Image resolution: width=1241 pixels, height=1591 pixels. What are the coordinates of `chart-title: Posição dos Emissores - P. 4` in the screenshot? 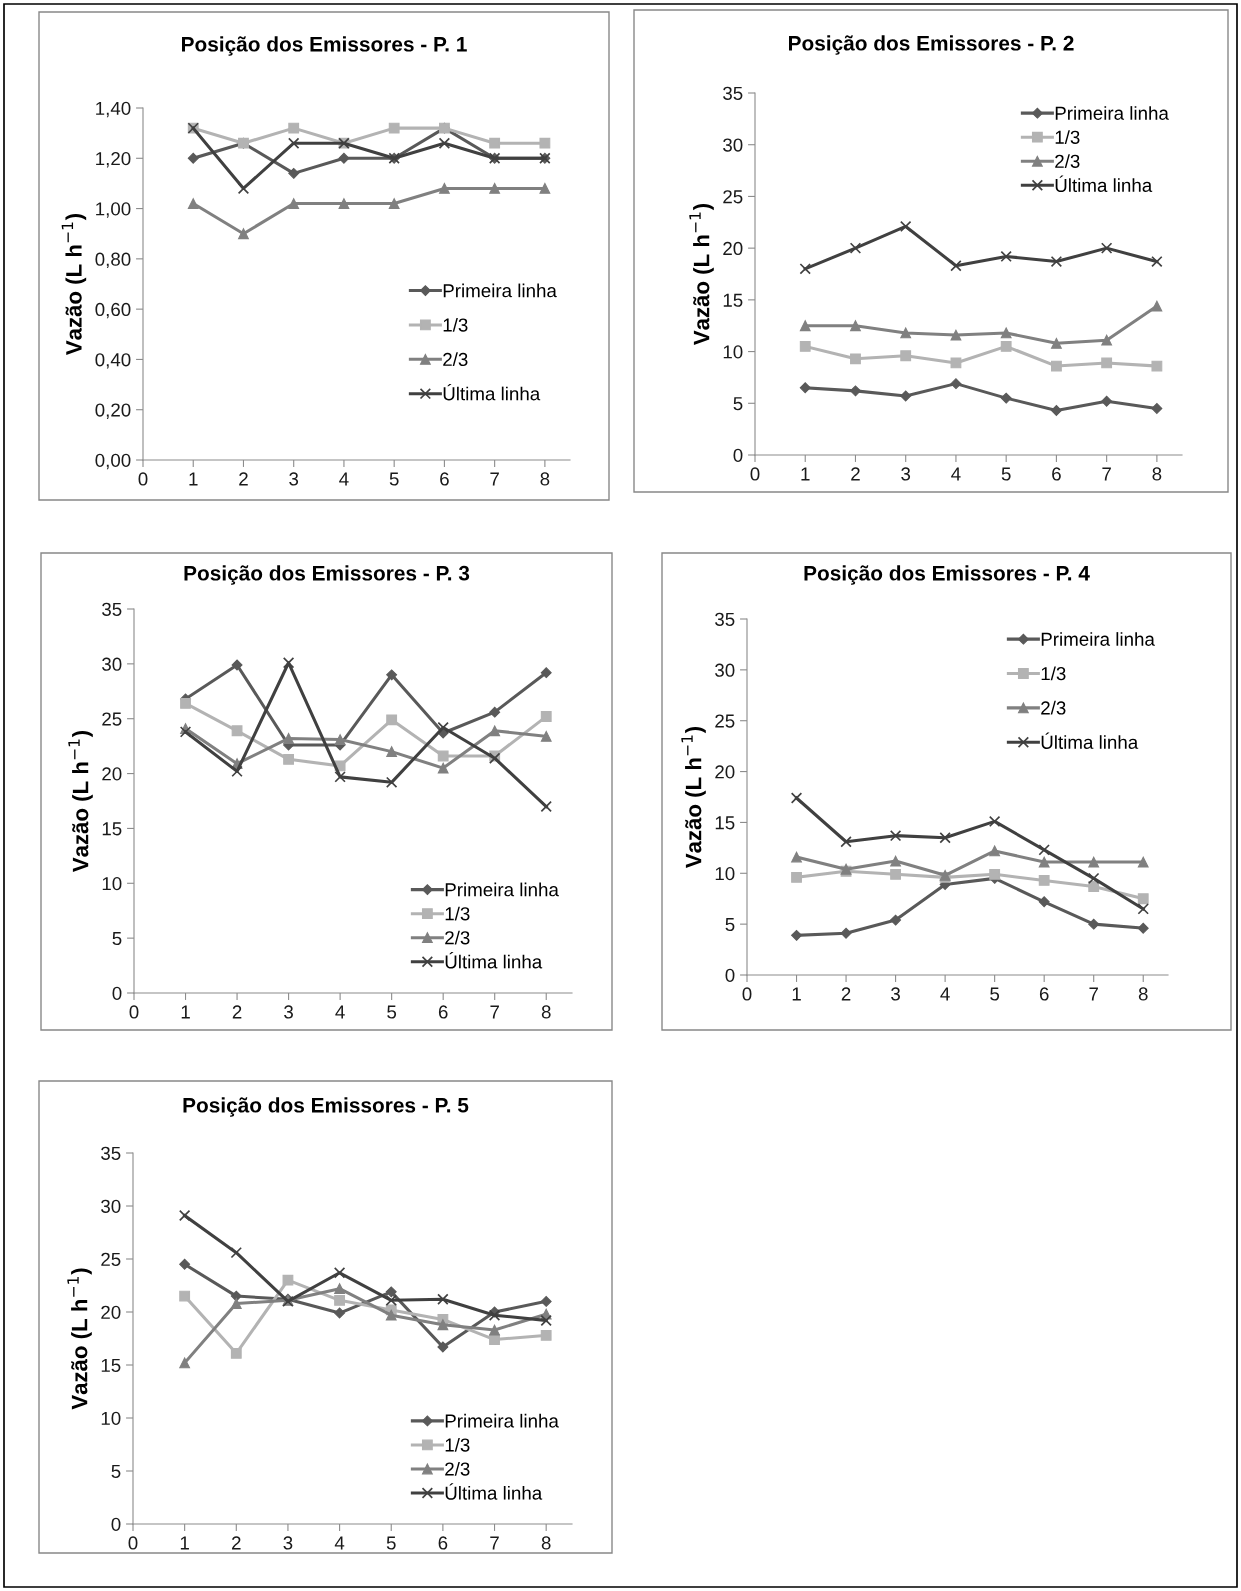 It's located at (947, 575).